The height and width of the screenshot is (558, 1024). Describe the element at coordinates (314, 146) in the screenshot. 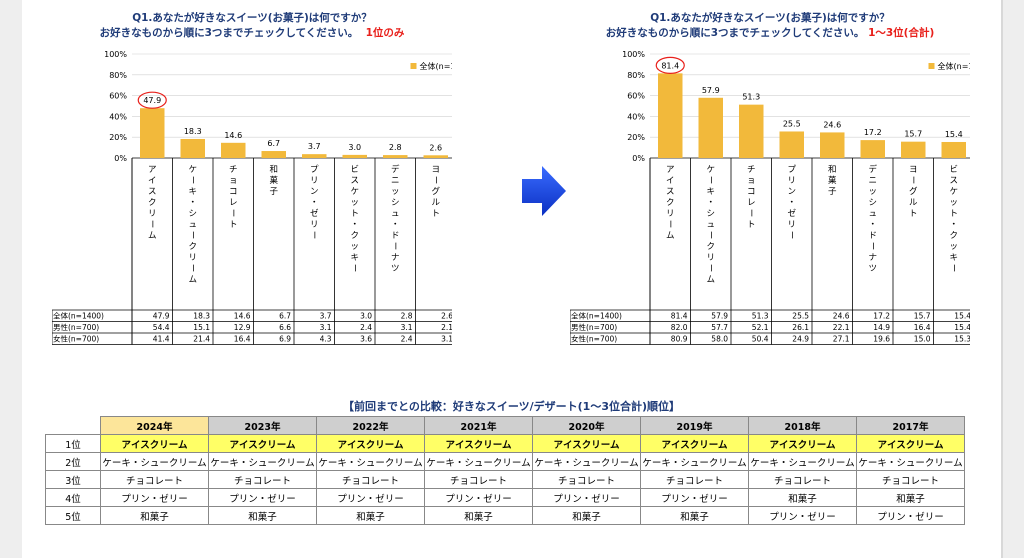

I see `bar-value-label: 3.7` at that location.